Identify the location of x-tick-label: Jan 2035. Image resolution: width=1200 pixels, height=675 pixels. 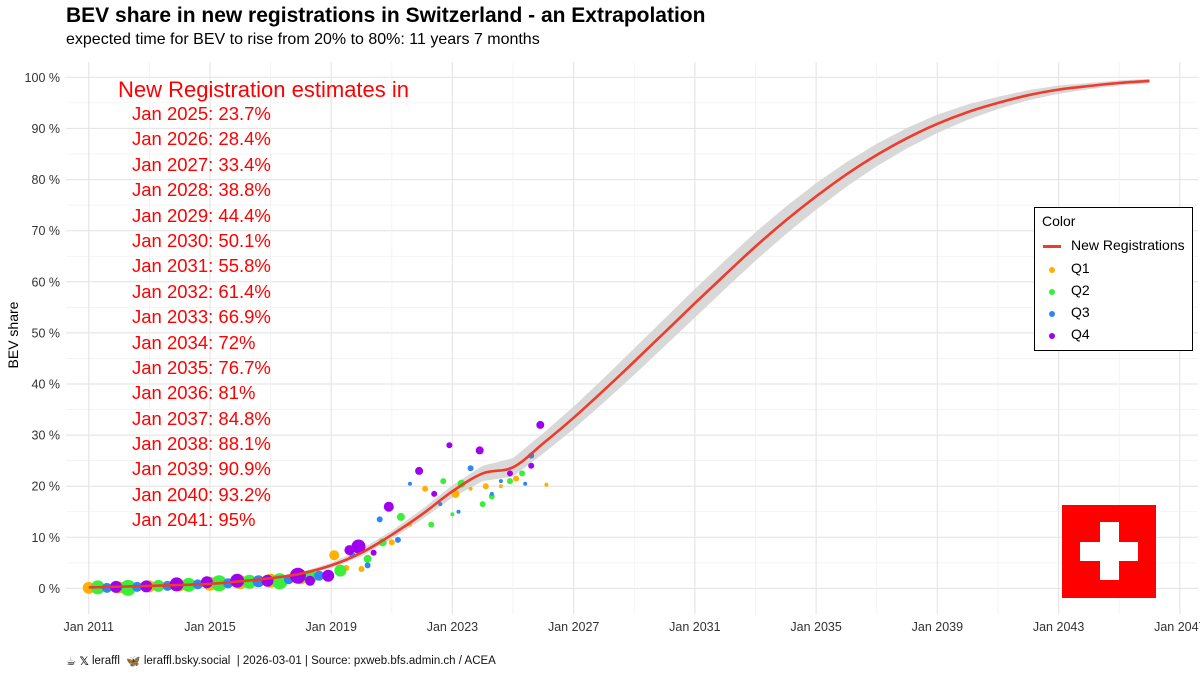
(815, 627).